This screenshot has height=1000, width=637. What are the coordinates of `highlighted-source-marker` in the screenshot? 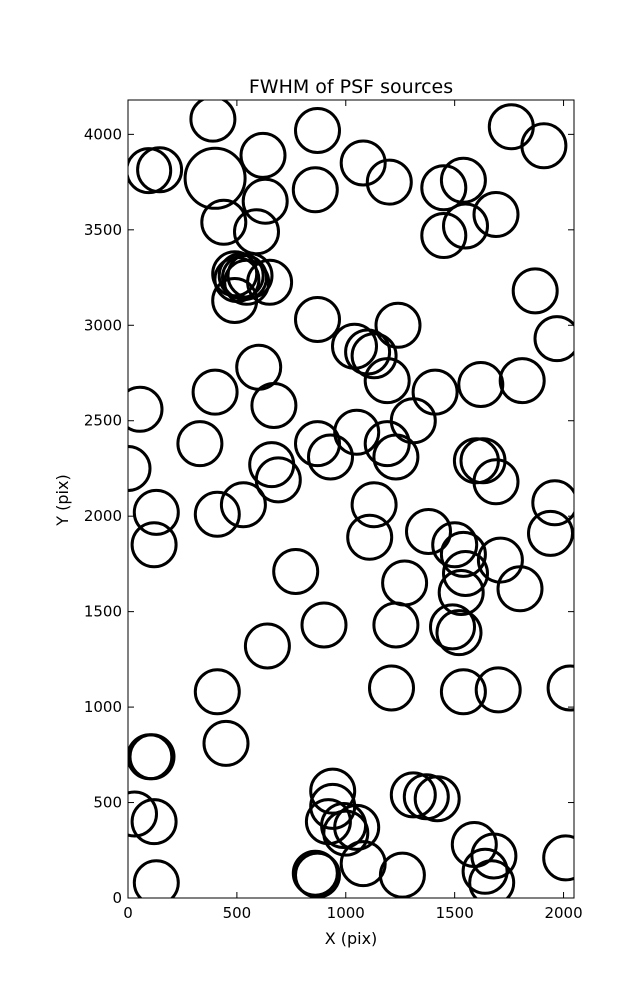 It's located at (215, 178).